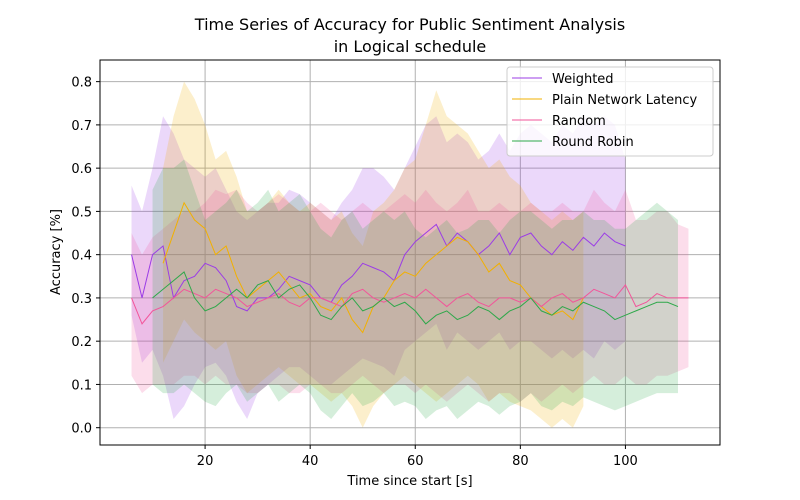 The image size is (800, 500). I want to click on x-axis-label: Time since start [s], so click(409, 481).